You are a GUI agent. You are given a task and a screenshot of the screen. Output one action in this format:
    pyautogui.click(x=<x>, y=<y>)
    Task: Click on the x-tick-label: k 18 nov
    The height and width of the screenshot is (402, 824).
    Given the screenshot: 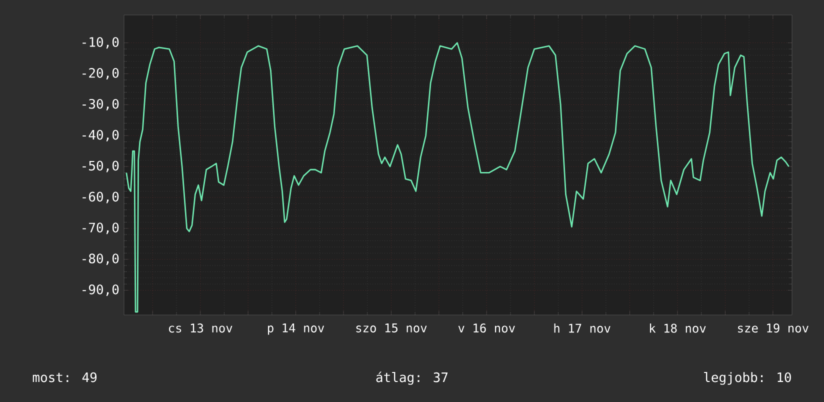 What is the action you would take?
    pyautogui.click(x=678, y=328)
    